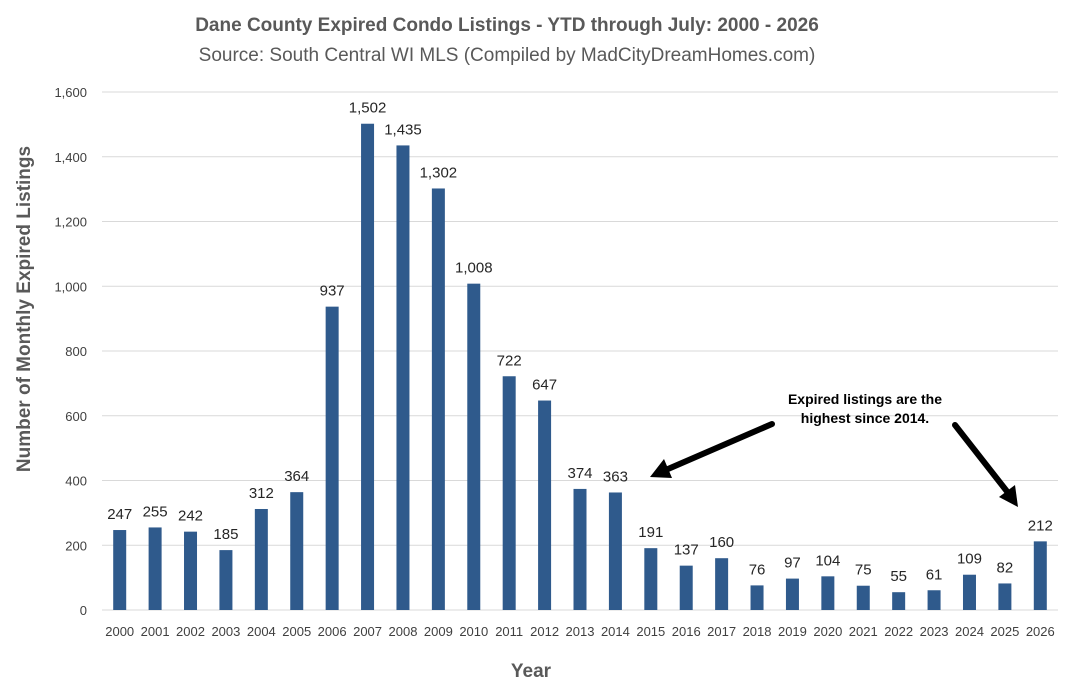 The width and height of the screenshot is (1074, 691). Describe the element at coordinates (792, 563) in the screenshot. I see `data-label-2019: 97` at that location.